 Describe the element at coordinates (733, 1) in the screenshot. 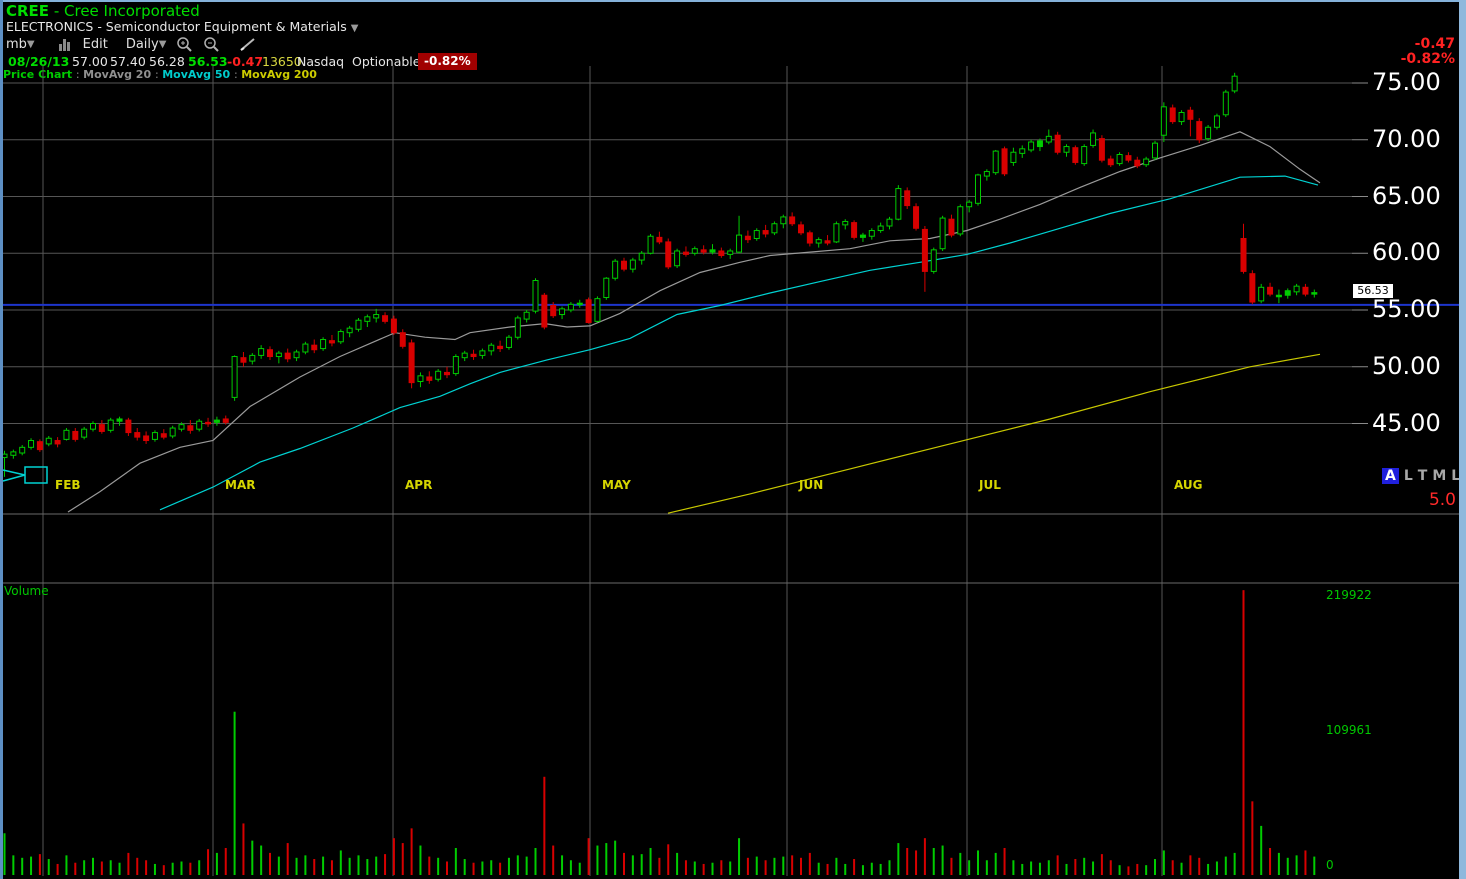

I see `window-border-top` at that location.